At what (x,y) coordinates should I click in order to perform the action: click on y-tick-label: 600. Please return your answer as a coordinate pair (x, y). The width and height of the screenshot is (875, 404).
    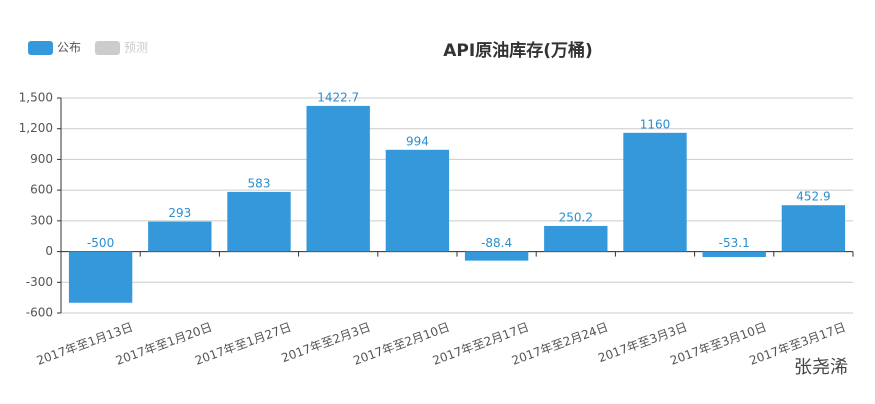
    Looking at the image, I should click on (41, 190).